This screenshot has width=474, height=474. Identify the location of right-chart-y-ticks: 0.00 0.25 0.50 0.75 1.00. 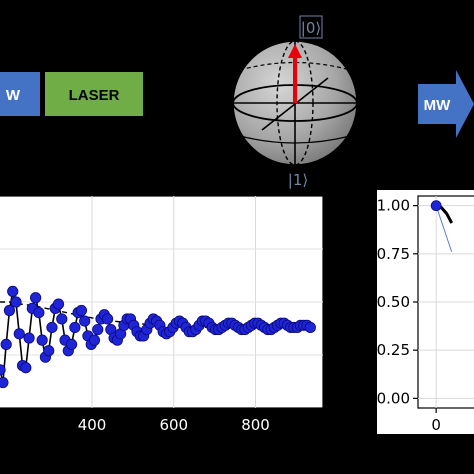
(397, 302).